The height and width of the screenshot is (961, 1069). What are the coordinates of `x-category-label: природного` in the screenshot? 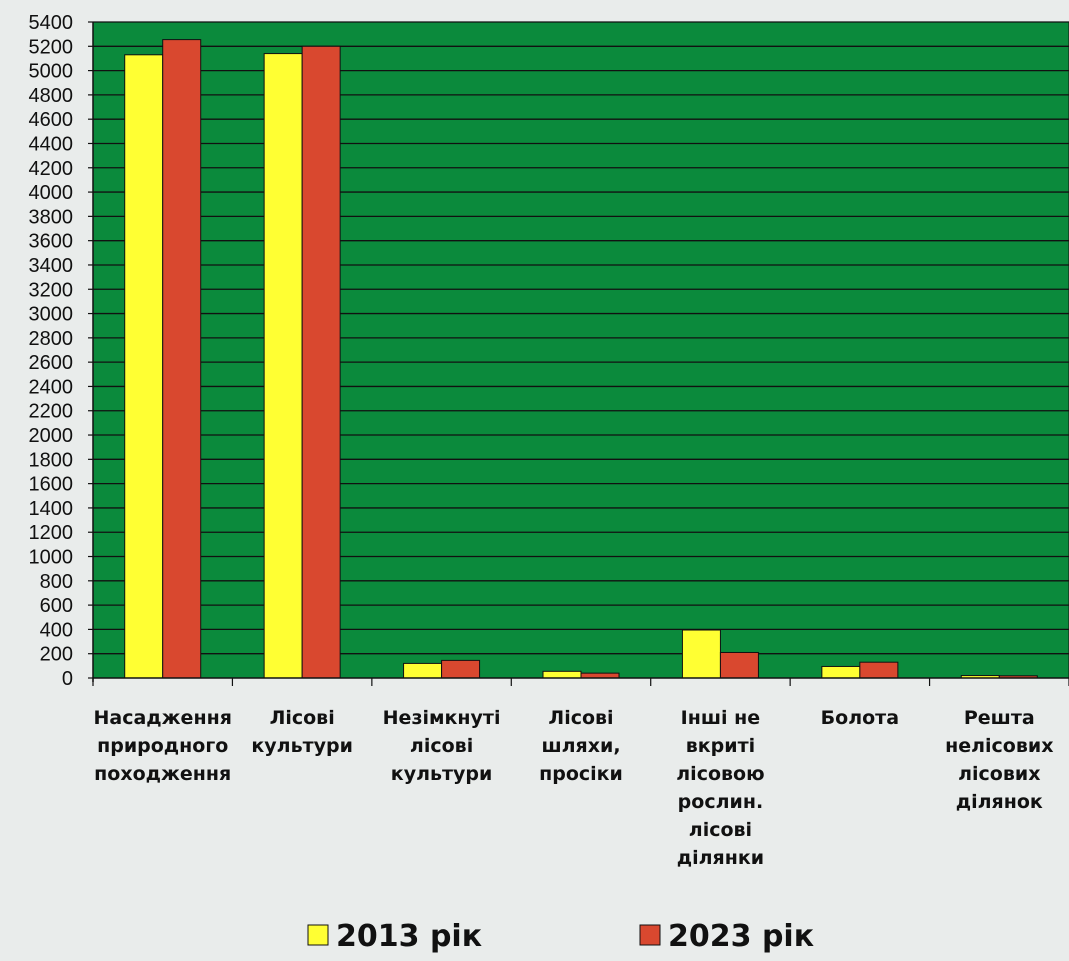 It's located at (162, 746).